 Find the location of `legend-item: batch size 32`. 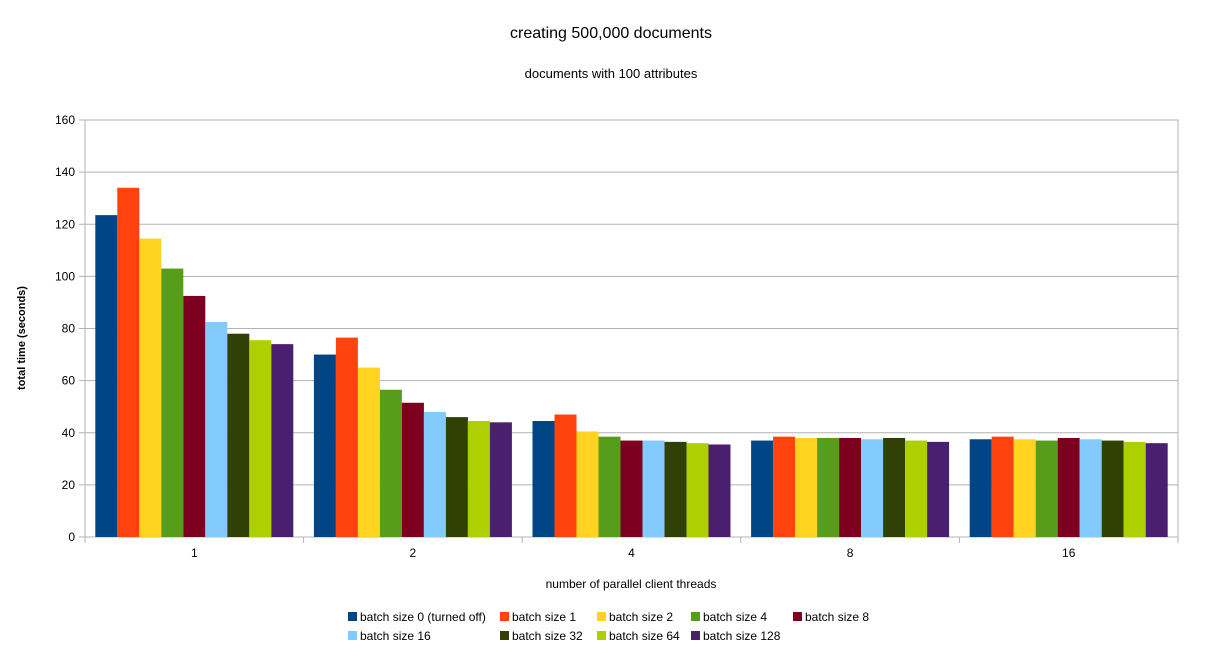

legend-item: batch size 32 is located at coordinates (541, 636).